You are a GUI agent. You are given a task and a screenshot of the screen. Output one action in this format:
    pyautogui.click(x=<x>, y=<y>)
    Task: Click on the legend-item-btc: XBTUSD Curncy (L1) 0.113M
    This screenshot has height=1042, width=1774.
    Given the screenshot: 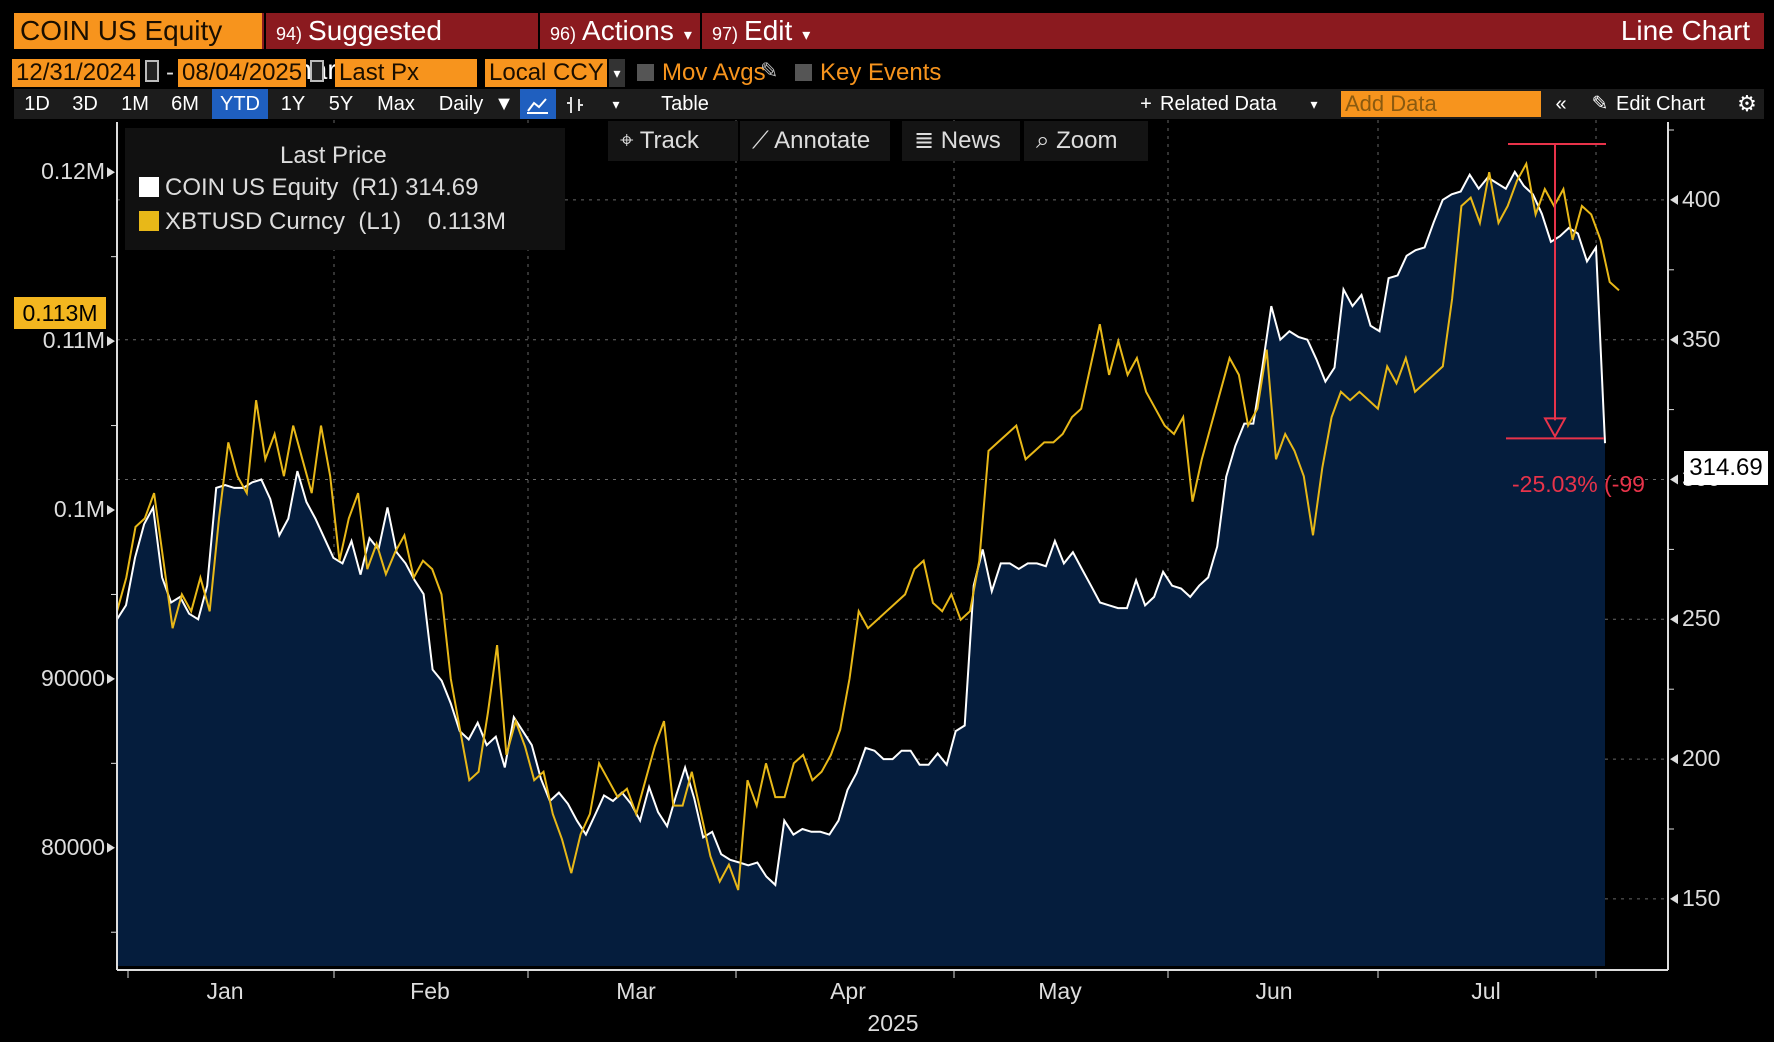 What is the action you would take?
    pyautogui.click(x=322, y=222)
    